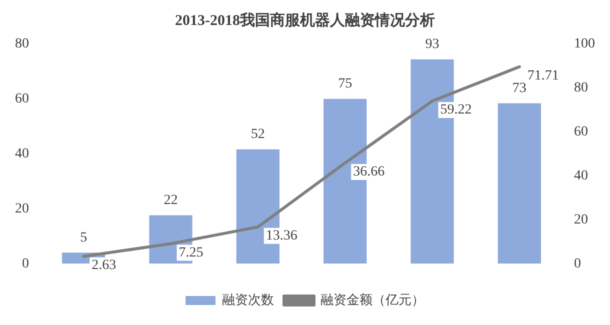  Describe the element at coordinates (22, 208) in the screenshot. I see `y-tick-label: 20` at that location.